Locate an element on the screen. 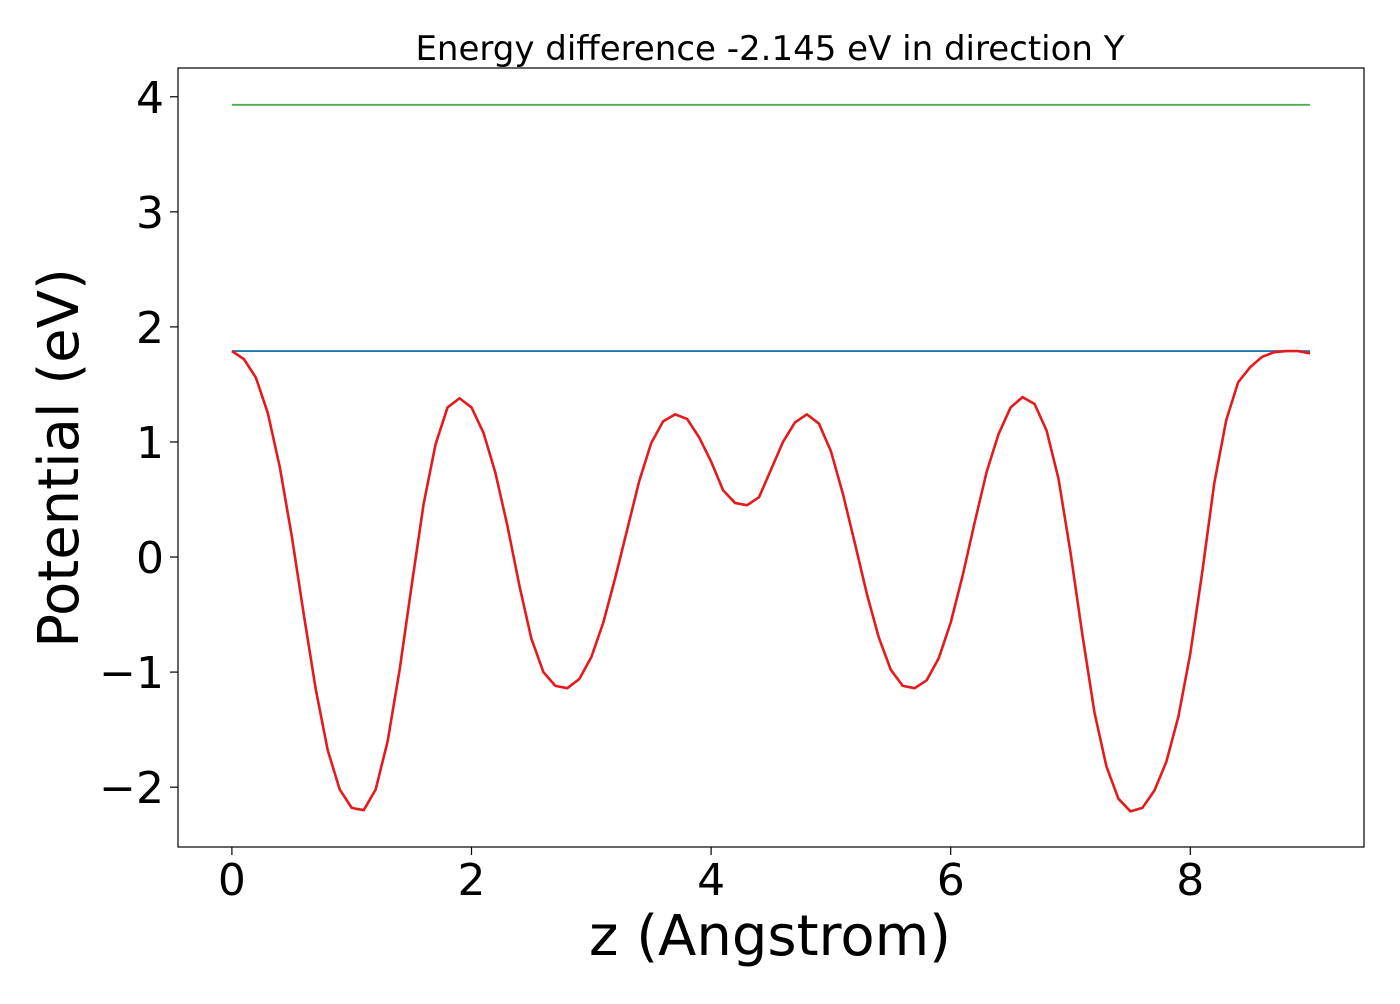 The image size is (1400, 1004). x-axis: 0 2 4 6 8 is located at coordinates (711, 876).